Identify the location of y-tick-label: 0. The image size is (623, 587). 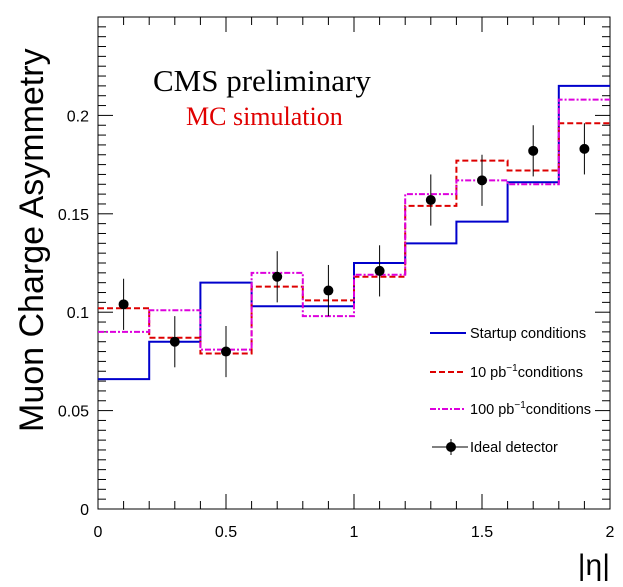
(84, 510).